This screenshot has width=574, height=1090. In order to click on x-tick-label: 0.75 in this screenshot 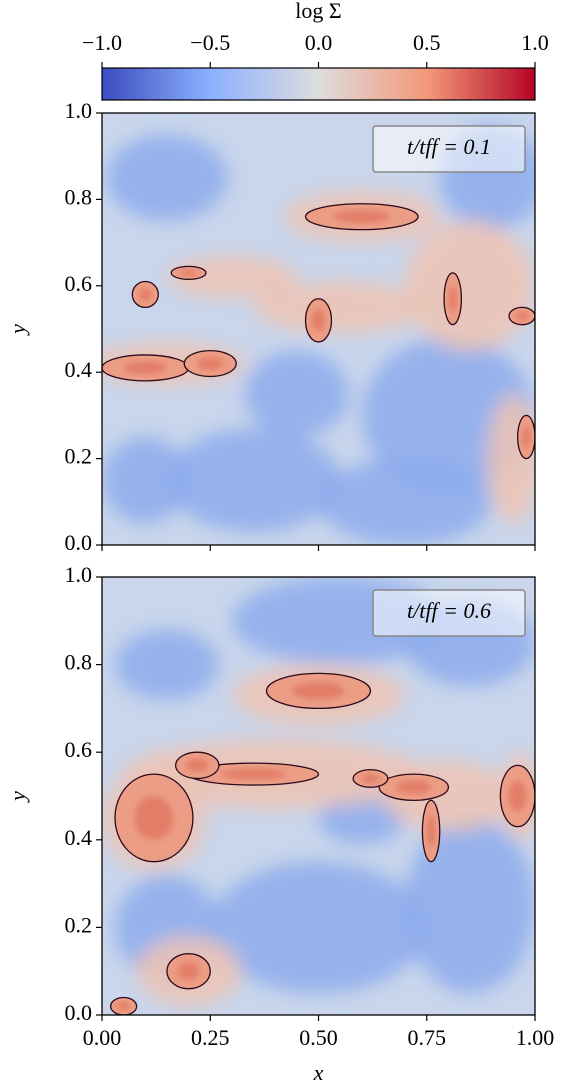, I will do `click(427, 1037)`.